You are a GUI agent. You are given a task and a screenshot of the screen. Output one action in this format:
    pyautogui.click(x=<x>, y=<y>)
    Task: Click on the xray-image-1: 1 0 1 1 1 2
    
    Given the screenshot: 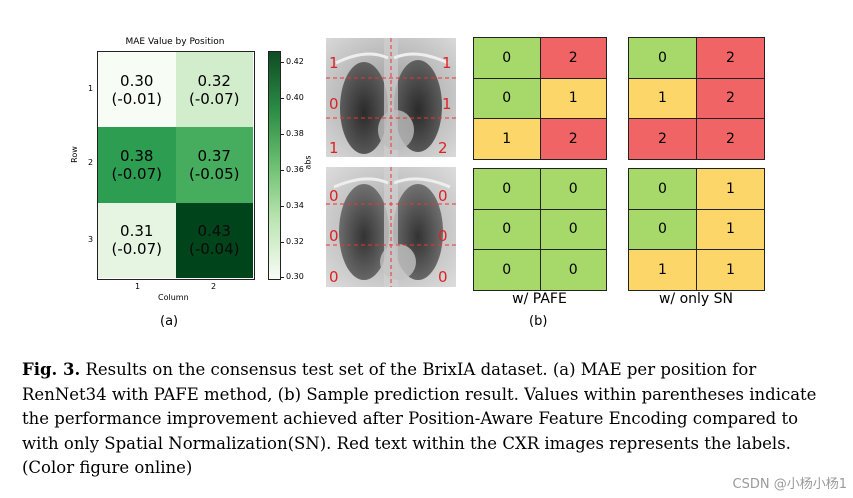 What is the action you would take?
    pyautogui.click(x=391, y=97)
    